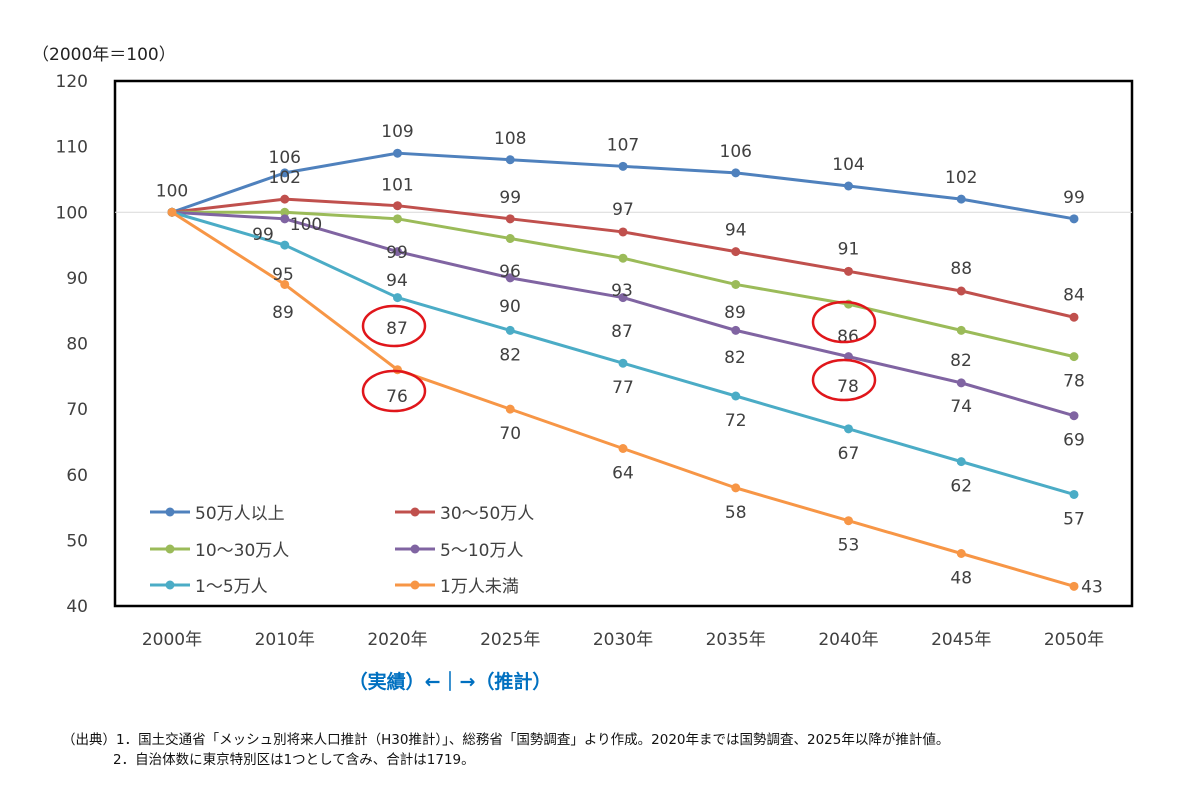  Describe the element at coordinates (77, 607) in the screenshot. I see `y-tick-label-40: 40` at that location.